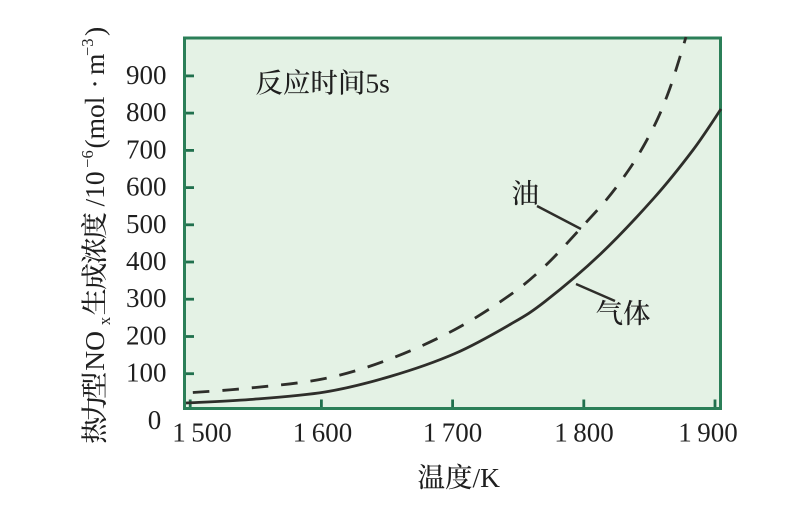 The width and height of the screenshot is (800, 523). I want to click on svg-text: x, so click(104, 320).